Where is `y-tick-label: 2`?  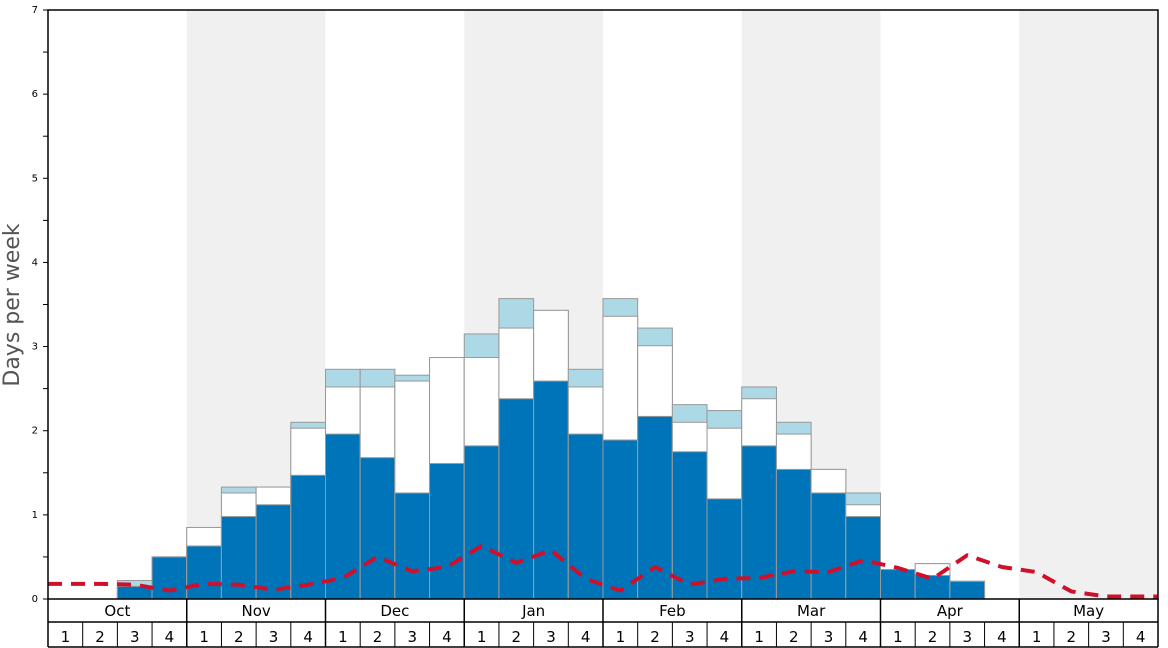 y-tick-label: 2 is located at coordinates (35, 431).